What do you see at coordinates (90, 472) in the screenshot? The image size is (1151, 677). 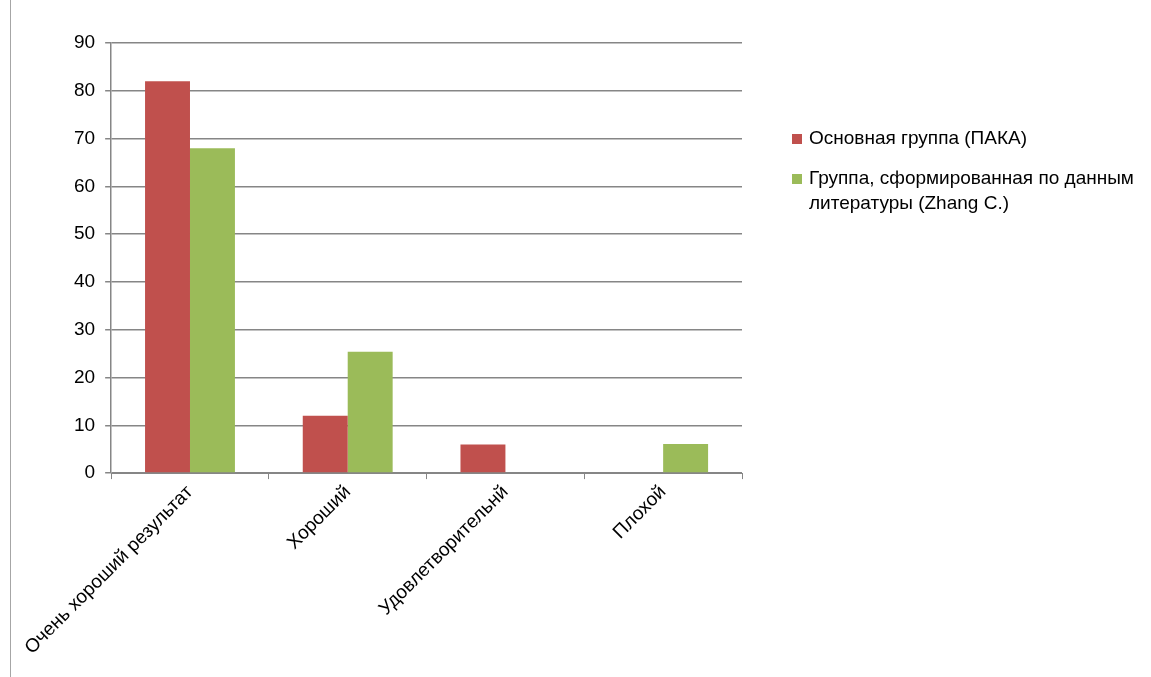 I see `y-tick-label: 0` at bounding box center [90, 472].